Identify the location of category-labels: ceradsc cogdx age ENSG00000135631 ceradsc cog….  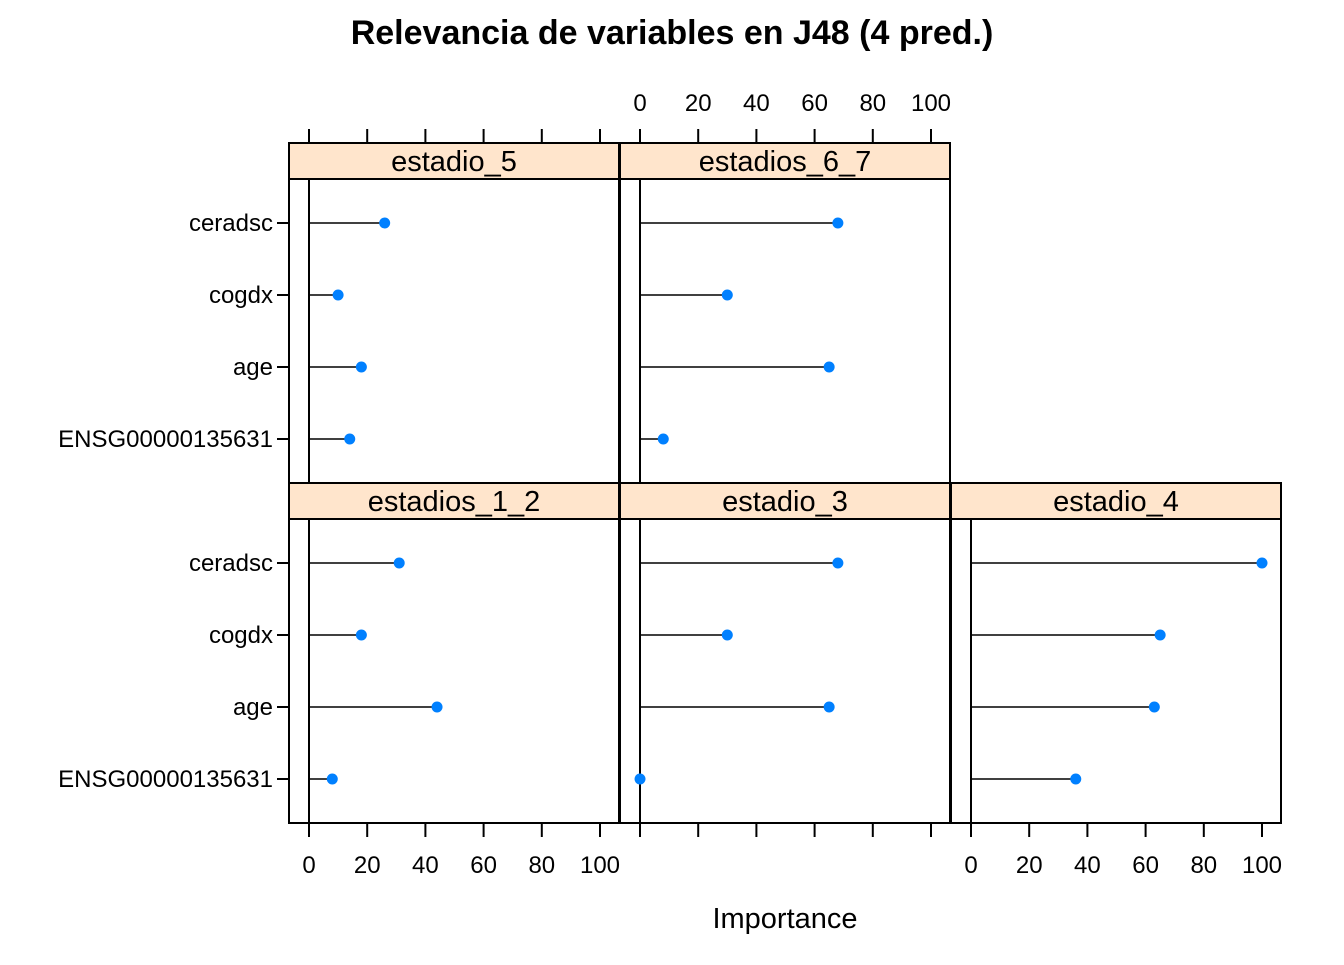
(173, 501).